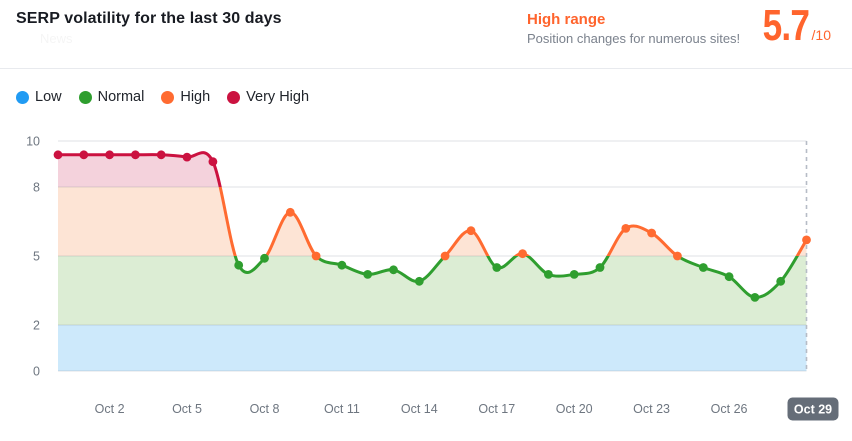 The width and height of the screenshot is (852, 441). Describe the element at coordinates (36, 257) in the screenshot. I see `y-axis-label: 5` at that location.